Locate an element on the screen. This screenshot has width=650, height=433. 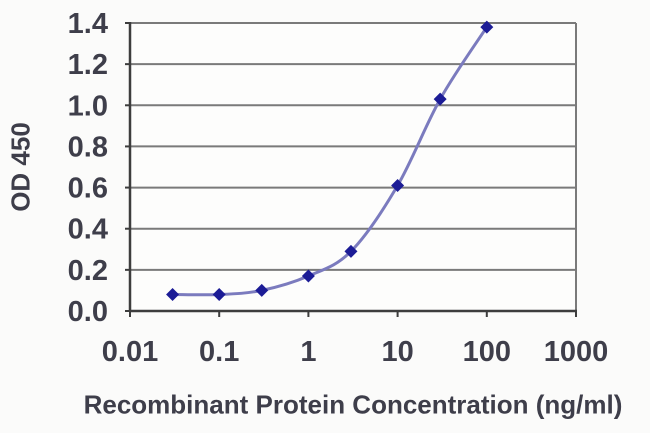
x-tick-label: 1000 is located at coordinates (576, 352).